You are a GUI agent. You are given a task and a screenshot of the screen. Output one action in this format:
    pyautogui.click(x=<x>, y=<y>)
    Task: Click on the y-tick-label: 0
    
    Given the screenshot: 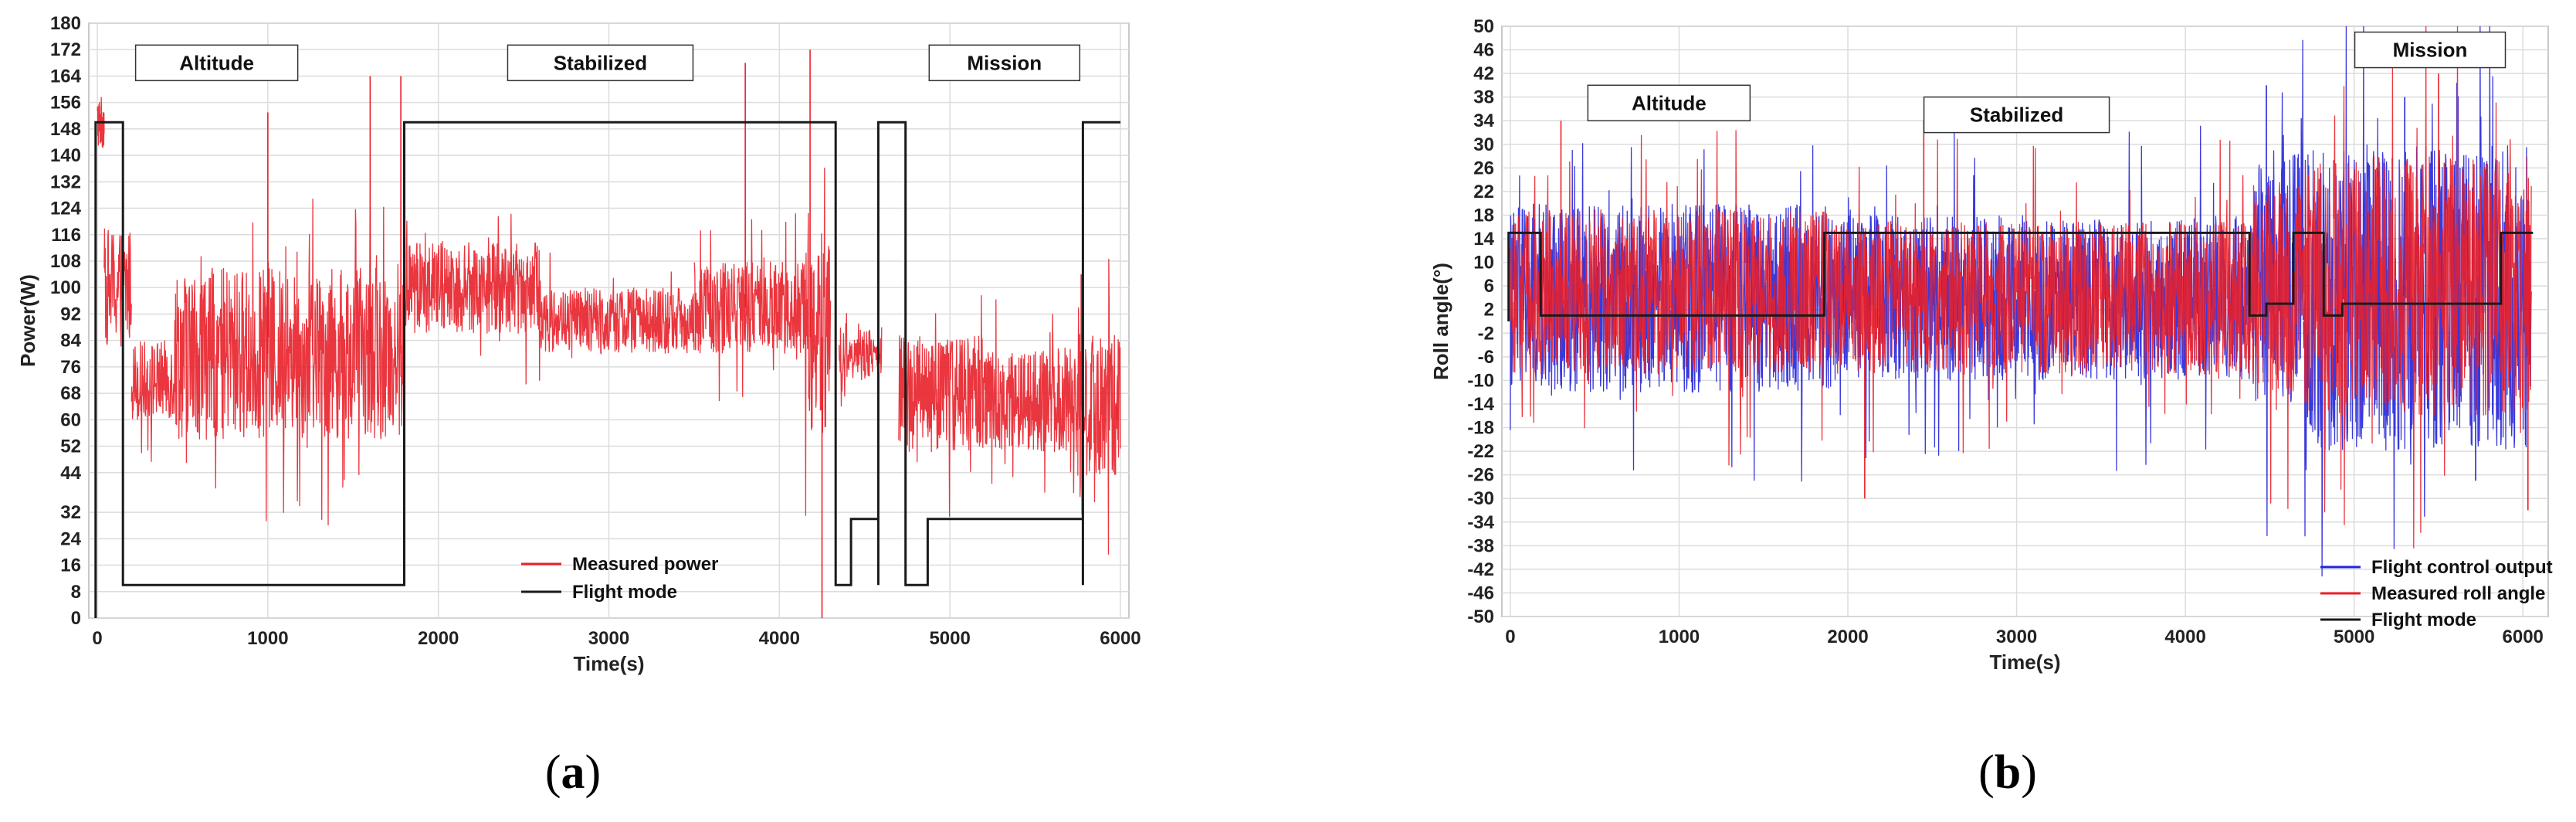 What is the action you would take?
    pyautogui.click(x=76, y=618)
    